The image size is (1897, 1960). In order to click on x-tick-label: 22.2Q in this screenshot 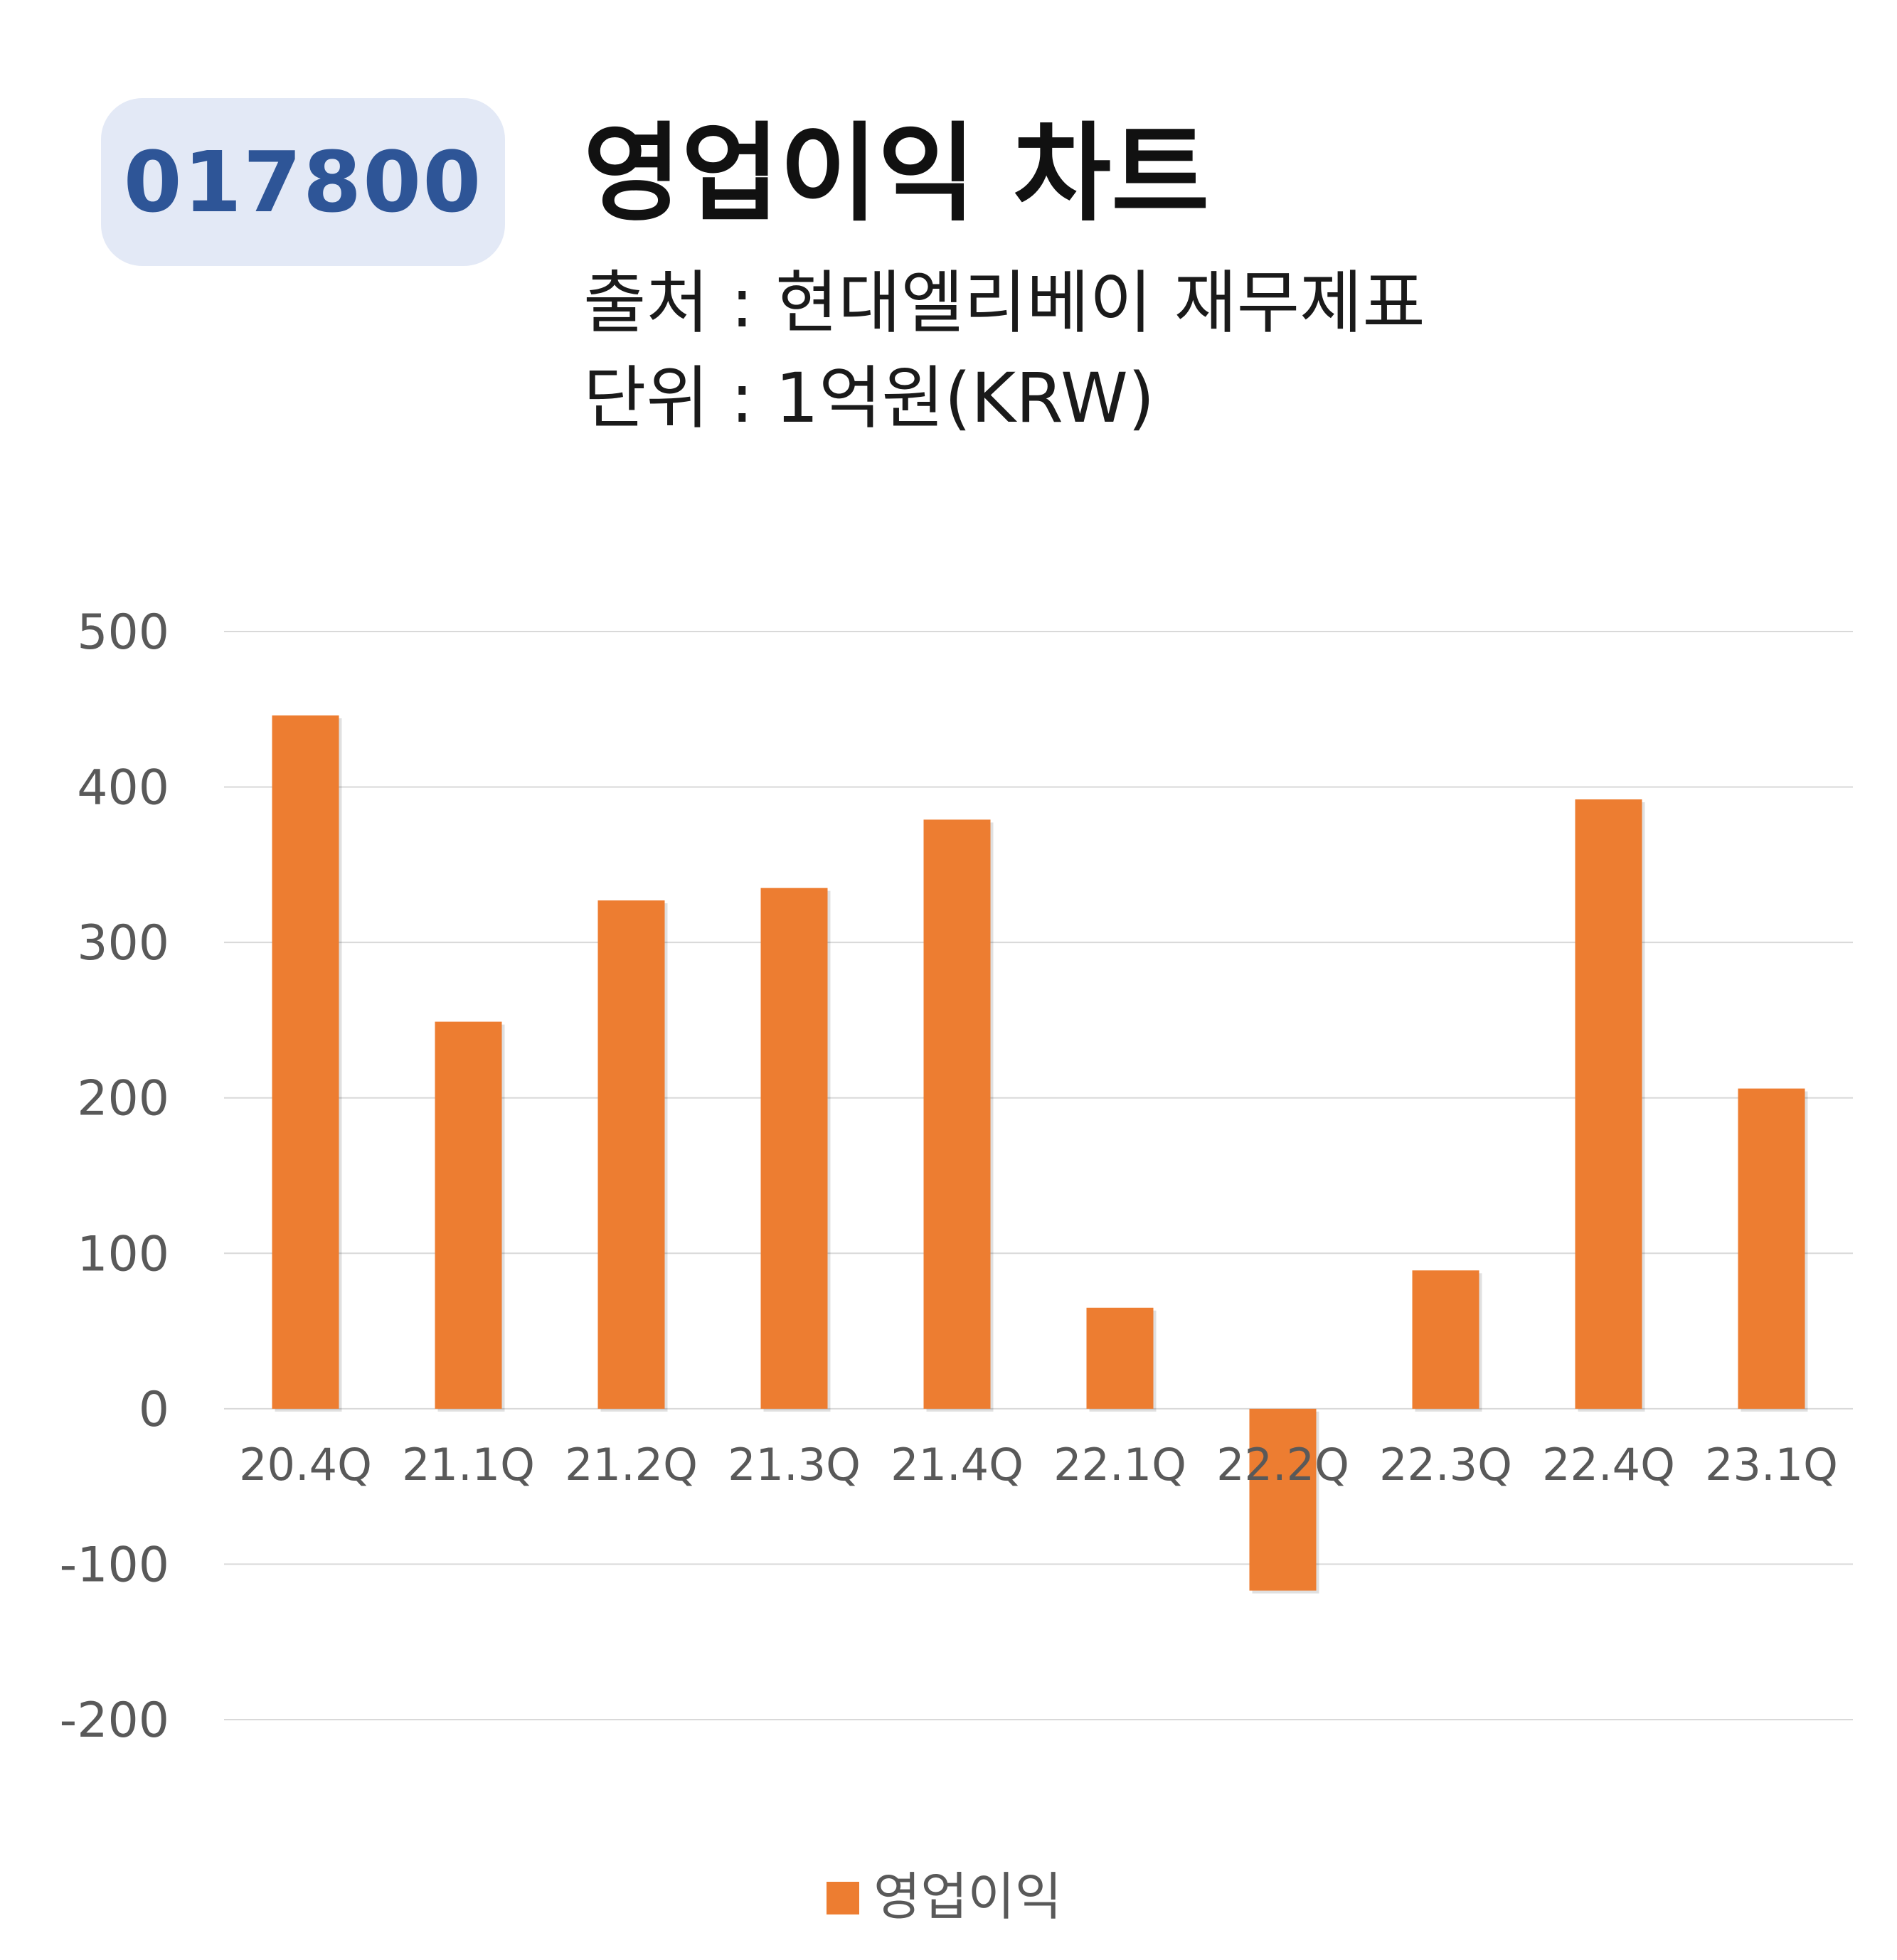, I will do `click(1283, 1465)`.